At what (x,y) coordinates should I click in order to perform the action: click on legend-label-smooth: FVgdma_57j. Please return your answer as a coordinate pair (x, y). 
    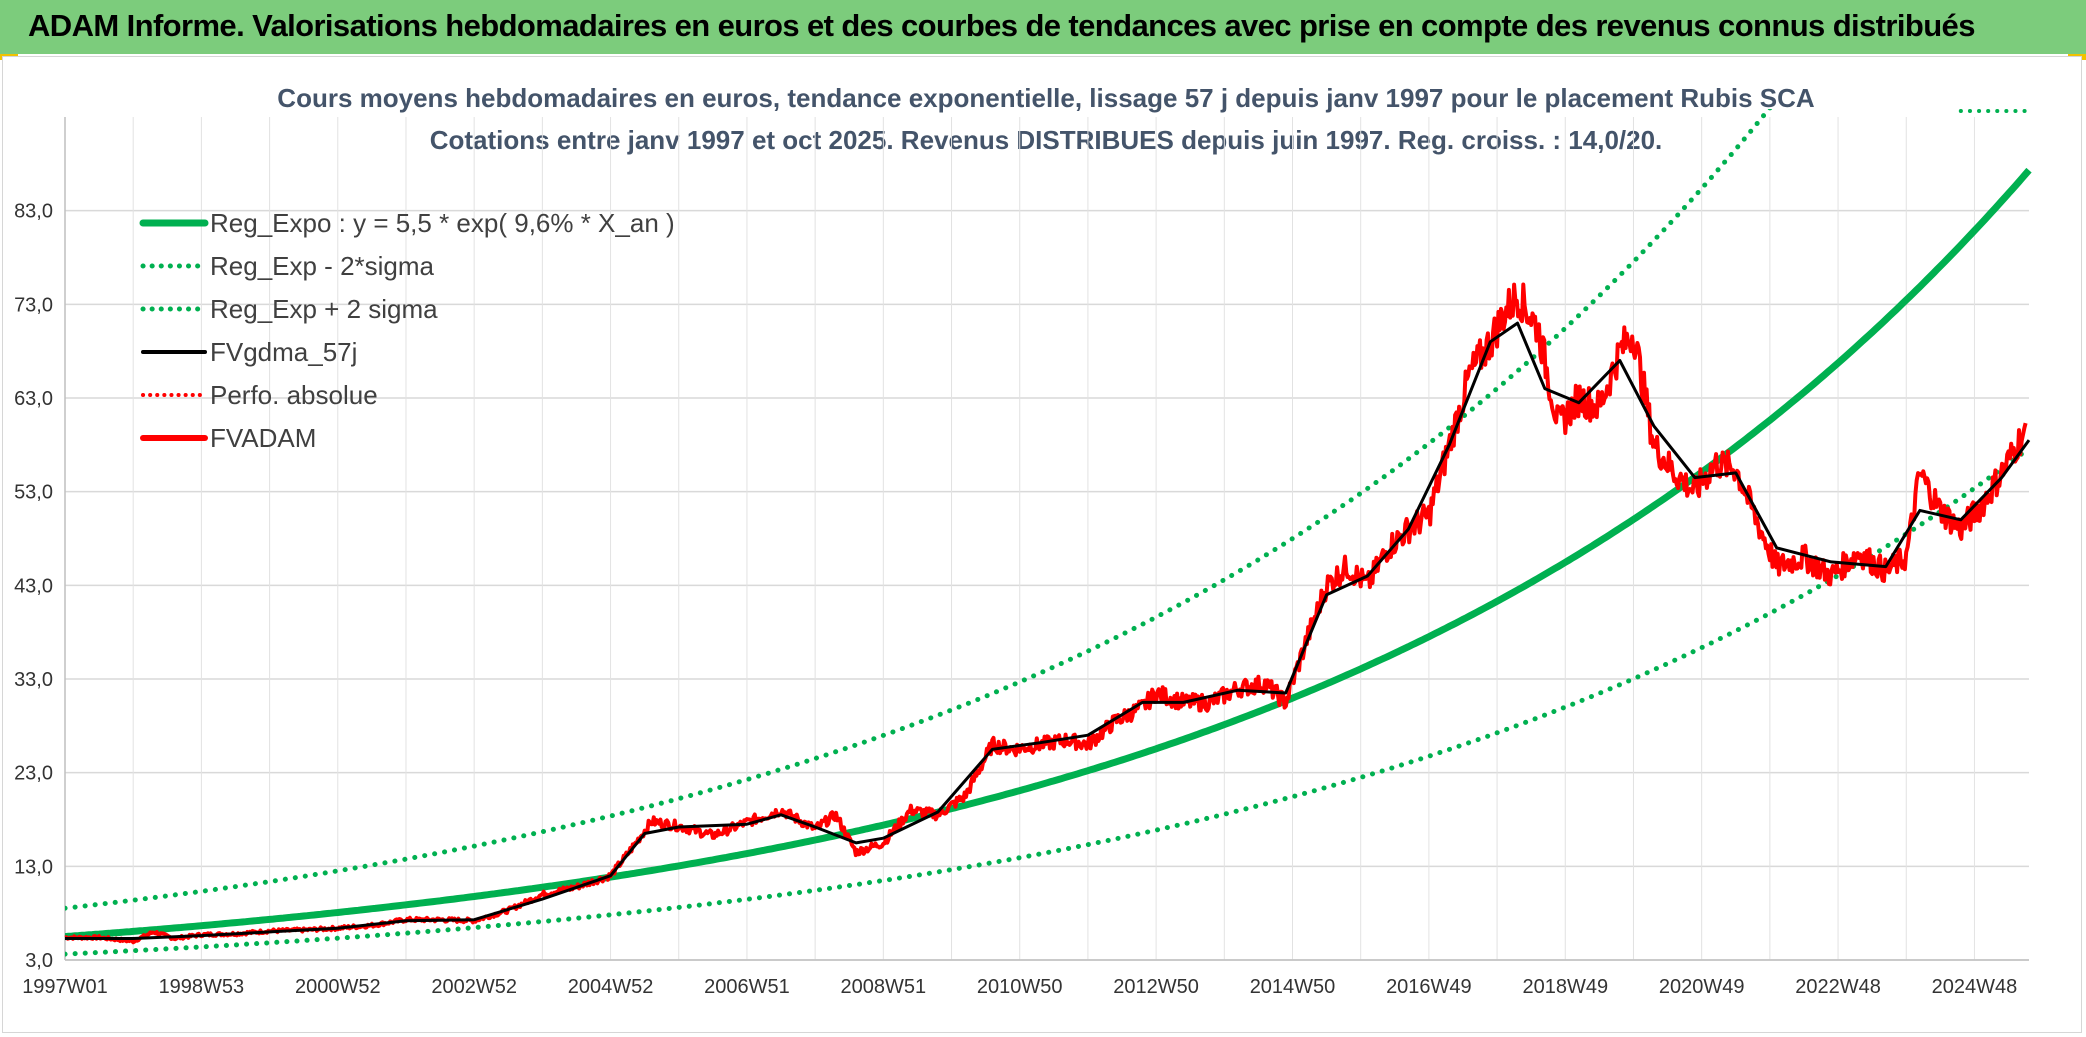
    Looking at the image, I should click on (283, 352).